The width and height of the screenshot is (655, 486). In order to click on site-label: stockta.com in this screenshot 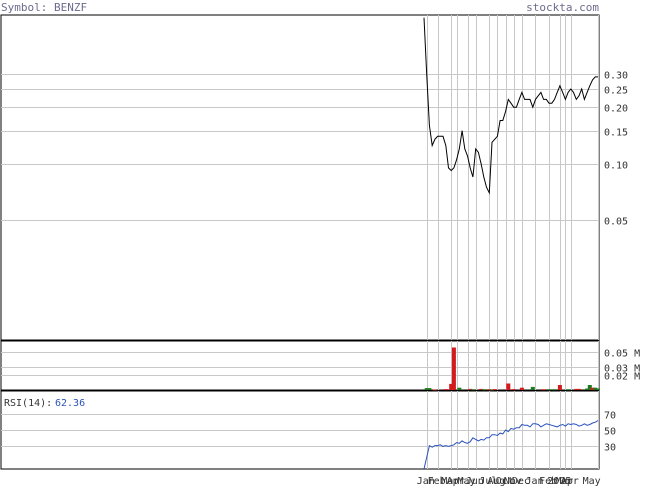, I will do `click(562, 7)`.